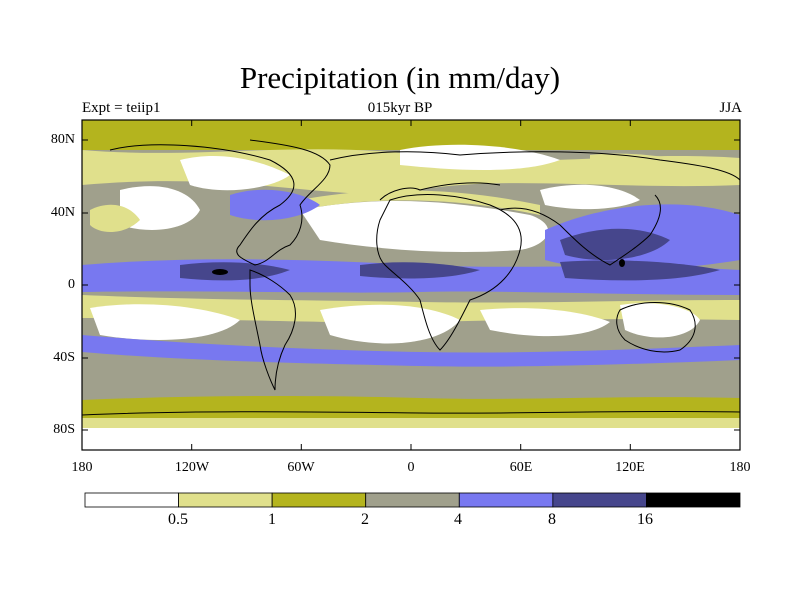  What do you see at coordinates (458, 519) in the screenshot?
I see `colorbar-label: 4` at bounding box center [458, 519].